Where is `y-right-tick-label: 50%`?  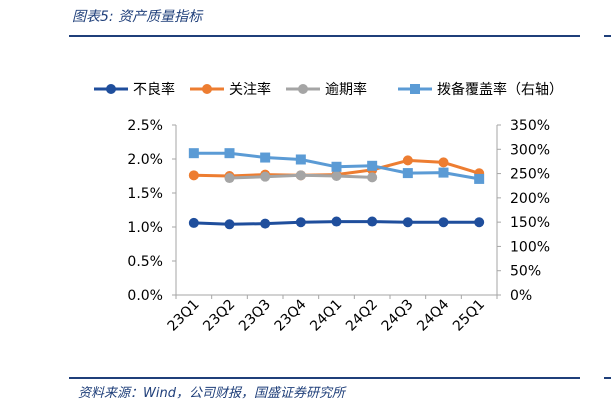
y-right-tick-label: 50% is located at coordinates (525, 272).